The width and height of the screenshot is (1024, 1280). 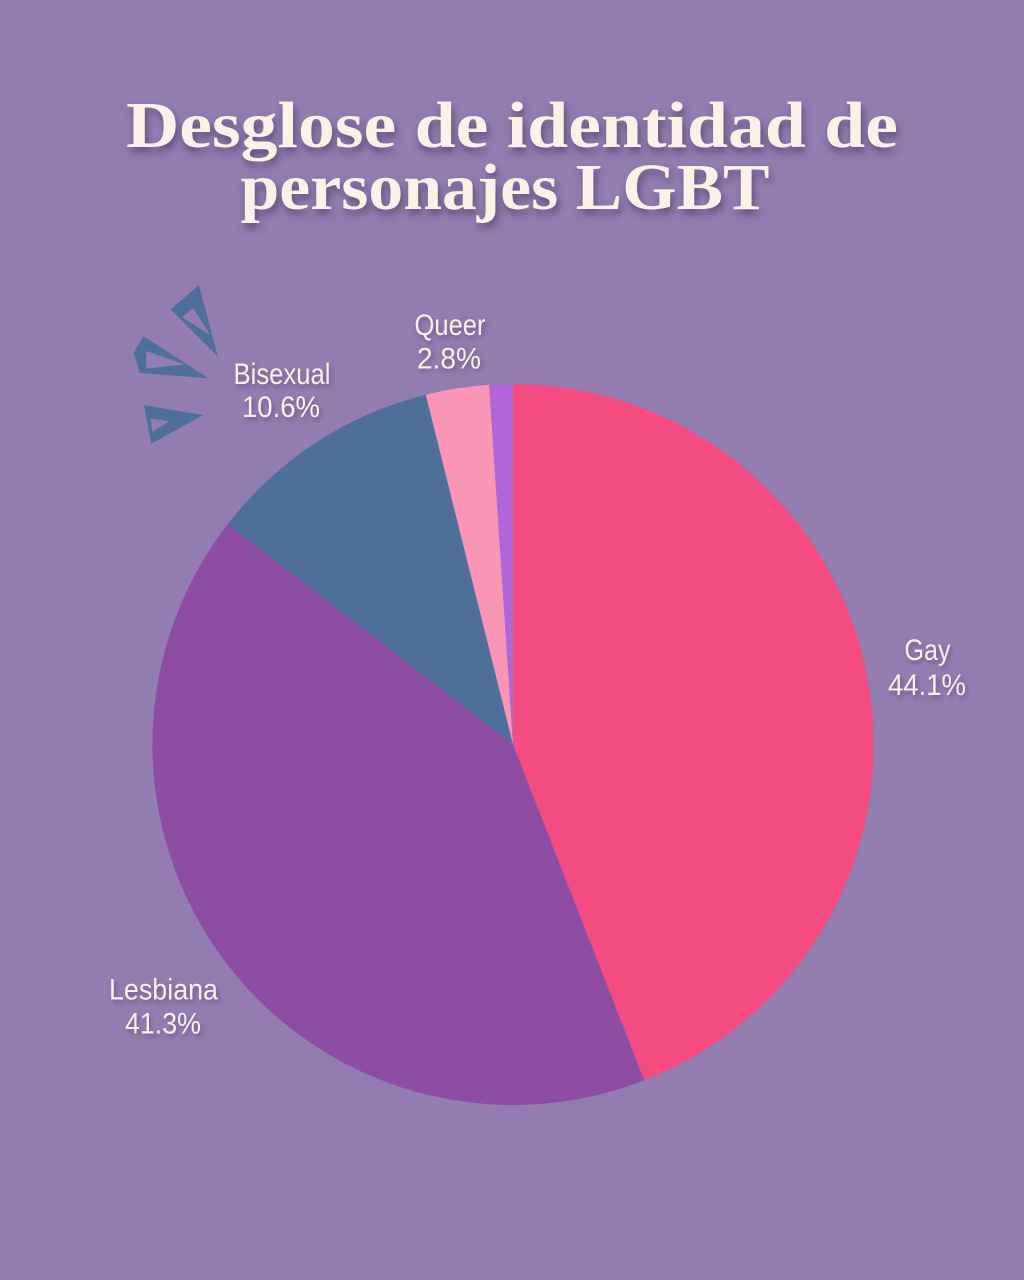 I want to click on svg-text: 41.3%, so click(x=163, y=1024).